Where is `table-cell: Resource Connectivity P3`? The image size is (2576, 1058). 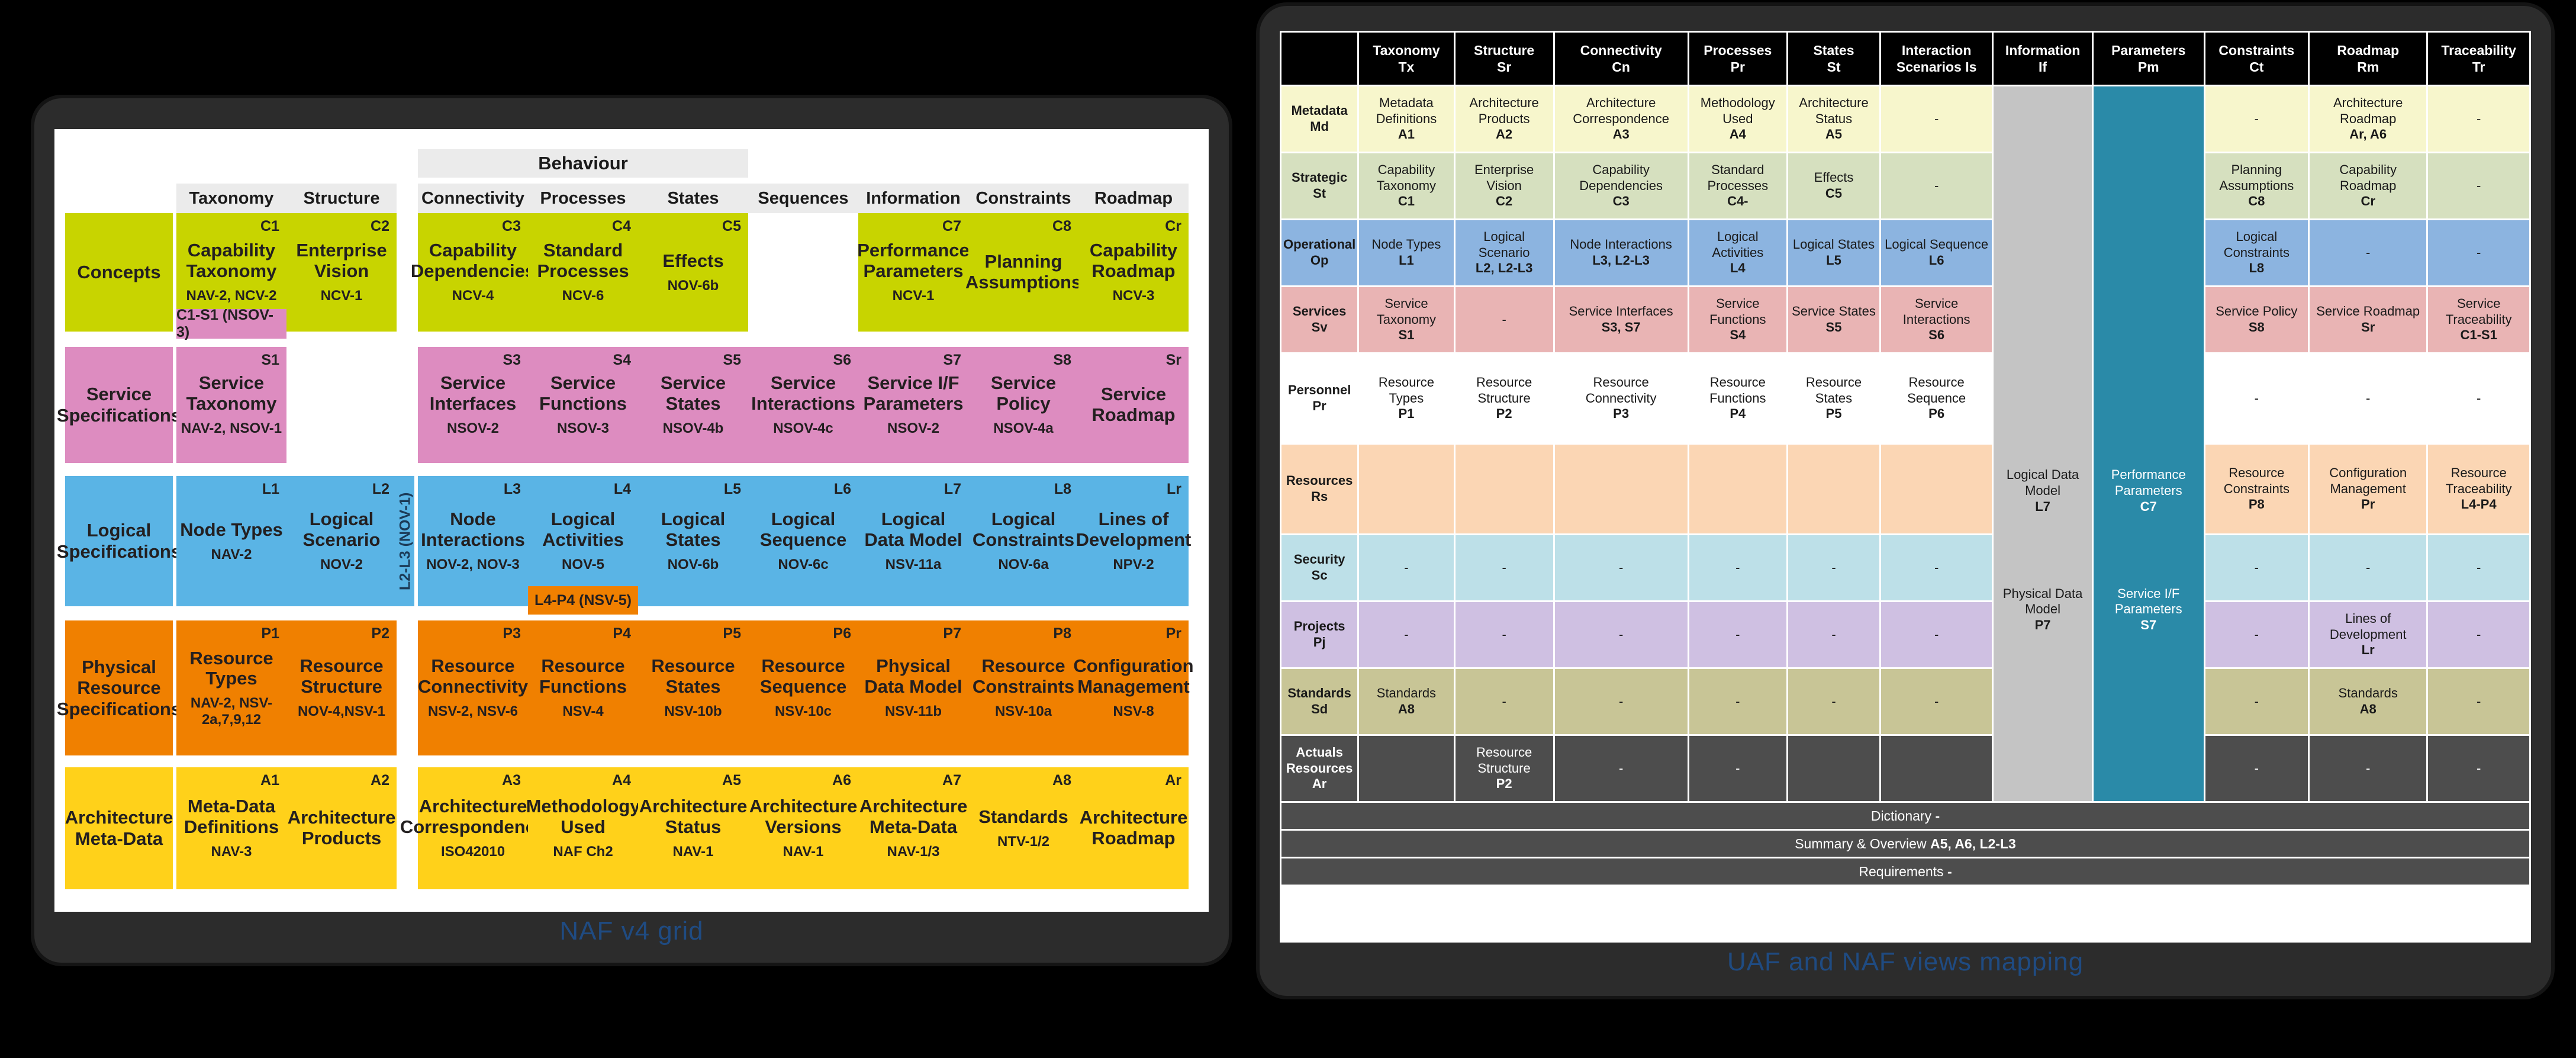 table-cell: Resource Connectivity P3 is located at coordinates (1621, 398).